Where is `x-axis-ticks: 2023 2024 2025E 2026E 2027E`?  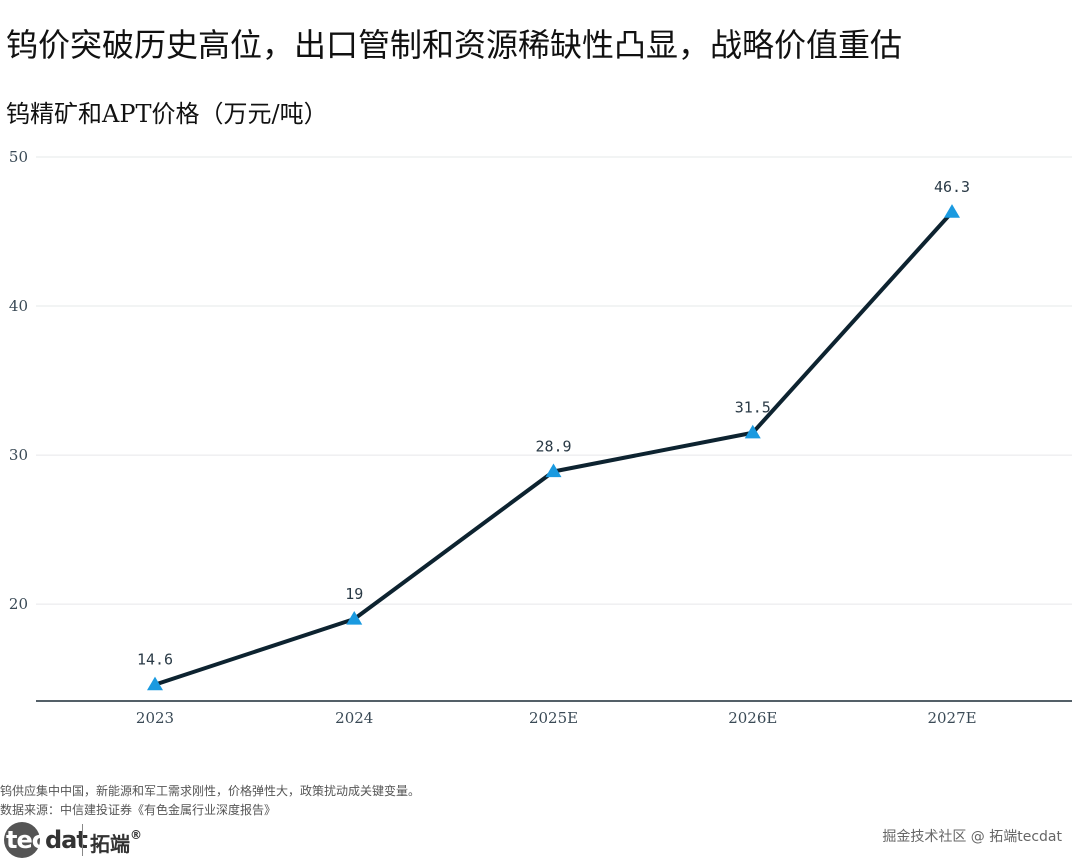
x-axis-ticks: 2023 2024 2025E 2026E 2027E is located at coordinates (556, 718).